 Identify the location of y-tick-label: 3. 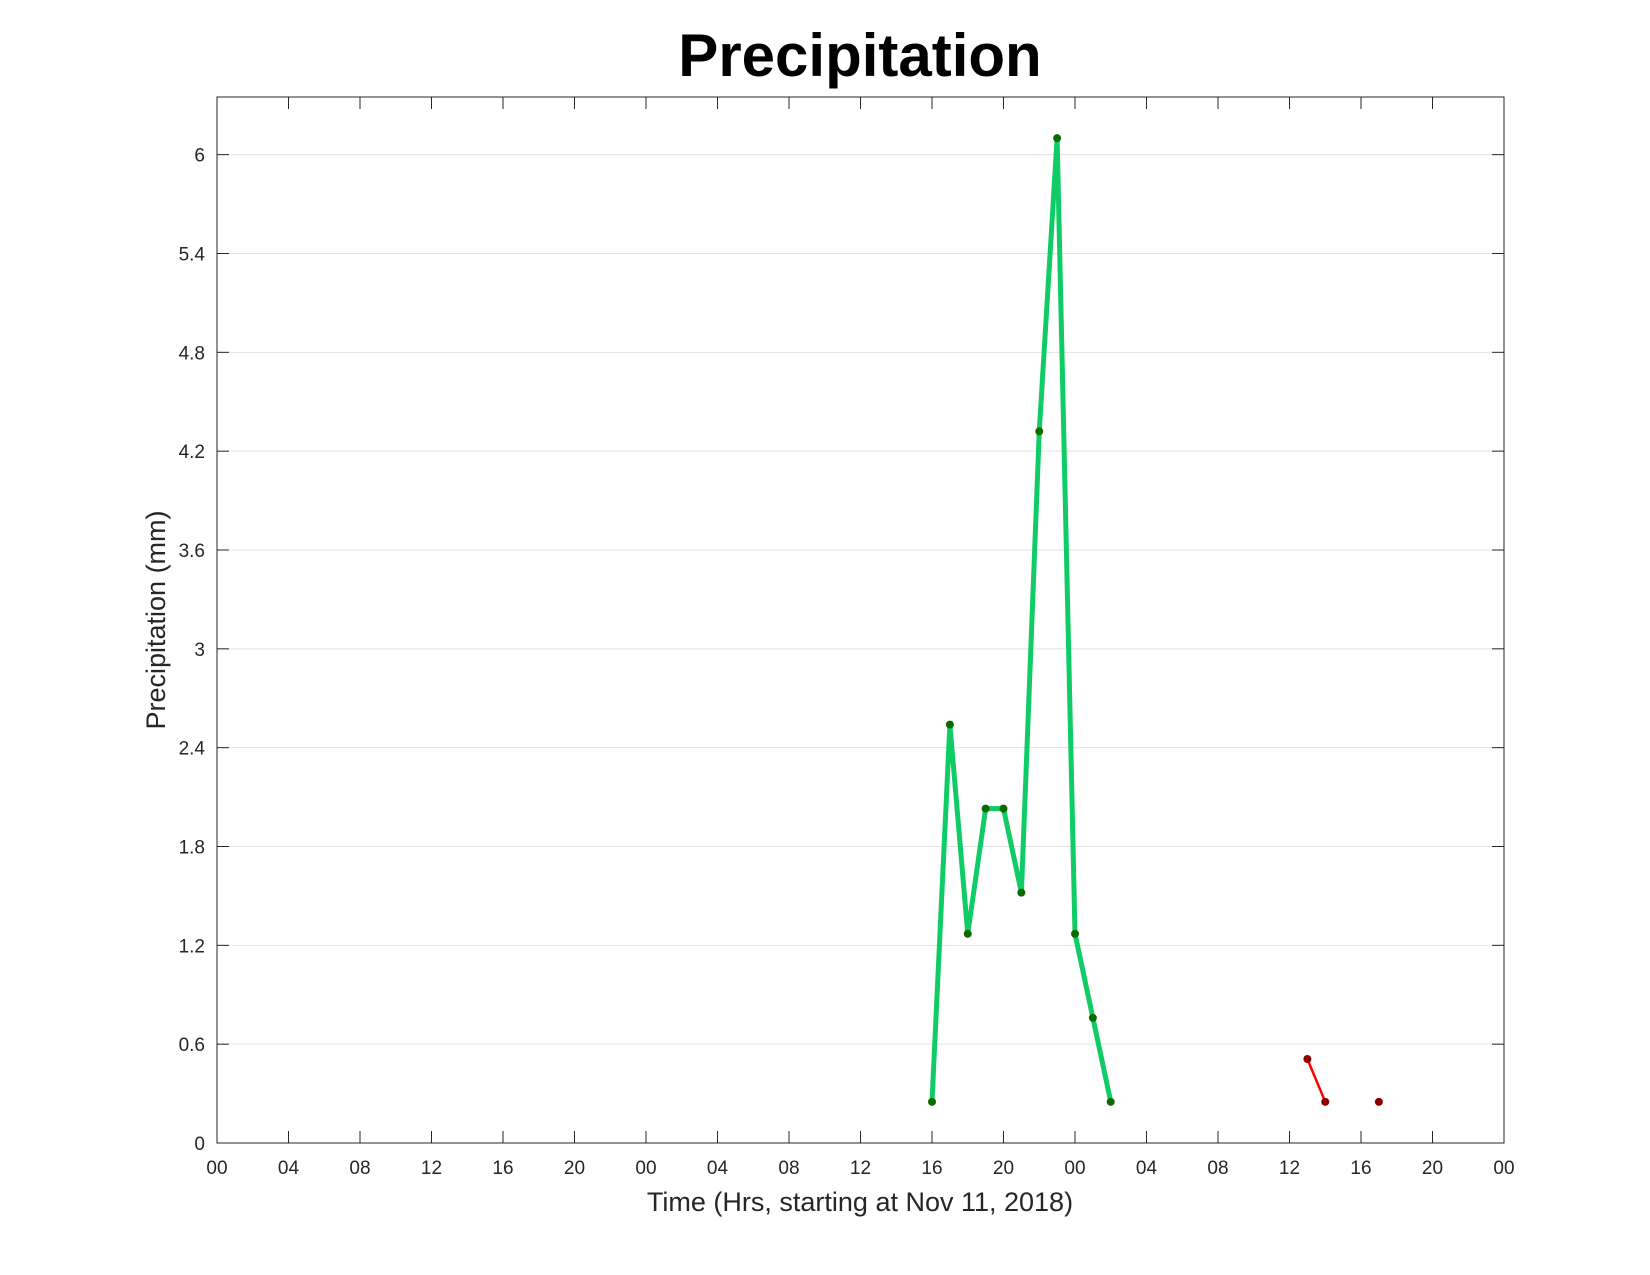
(199, 650).